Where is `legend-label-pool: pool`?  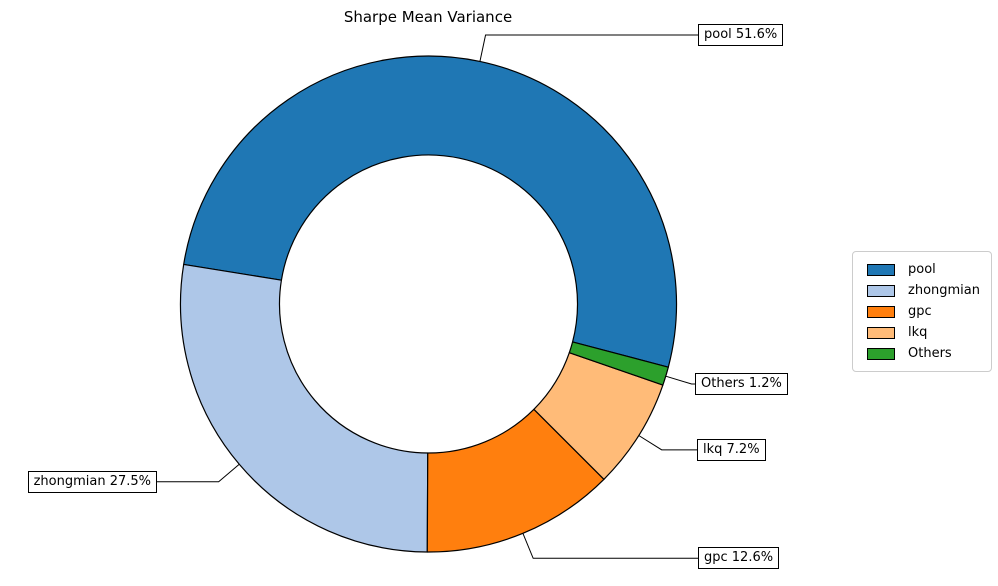
legend-label-pool: pool is located at coordinates (922, 269).